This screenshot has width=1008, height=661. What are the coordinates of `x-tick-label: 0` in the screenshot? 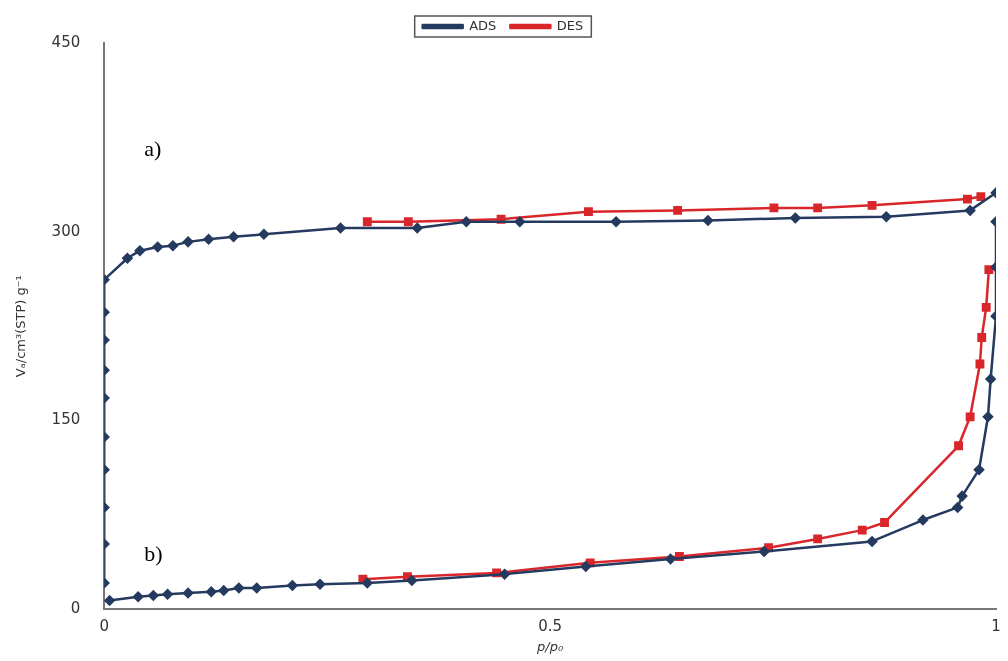 It's located at (104, 626).